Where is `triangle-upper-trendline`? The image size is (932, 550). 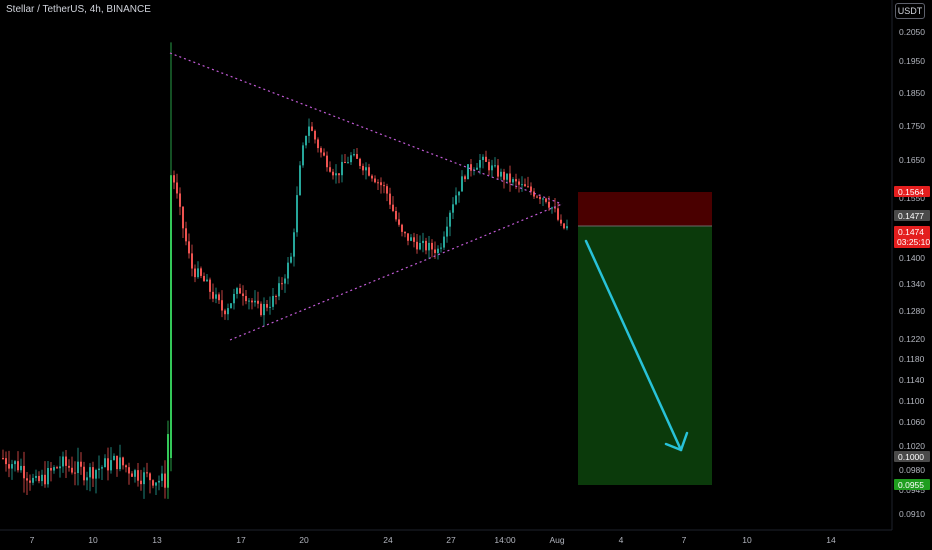
triangle-upper-trendline is located at coordinates (366, 128).